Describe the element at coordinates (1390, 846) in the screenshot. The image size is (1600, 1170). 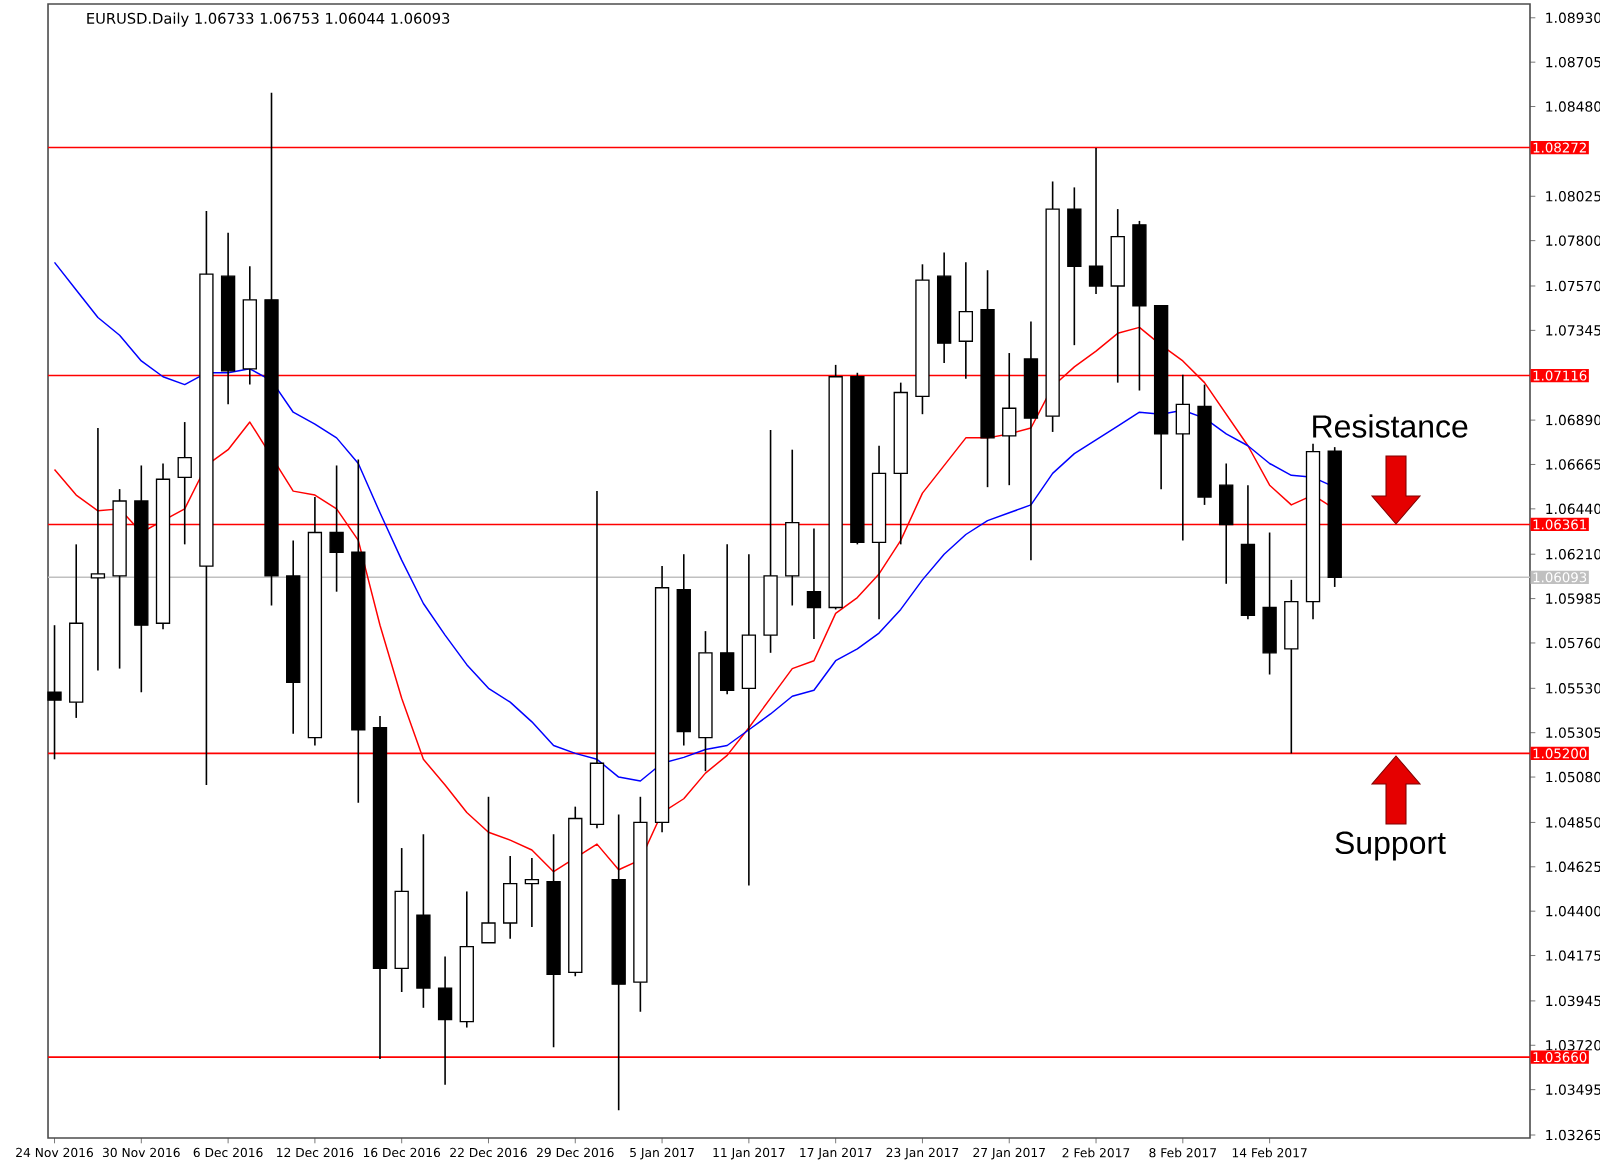
I see `annotation: Support` at that location.